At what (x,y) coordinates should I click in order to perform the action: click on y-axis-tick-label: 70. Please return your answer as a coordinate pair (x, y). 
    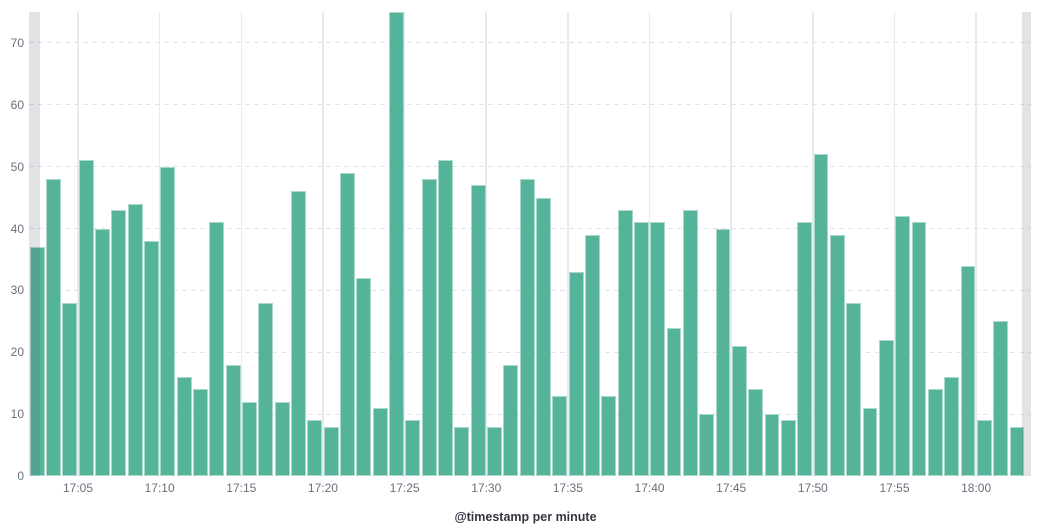
    Looking at the image, I should click on (17, 42).